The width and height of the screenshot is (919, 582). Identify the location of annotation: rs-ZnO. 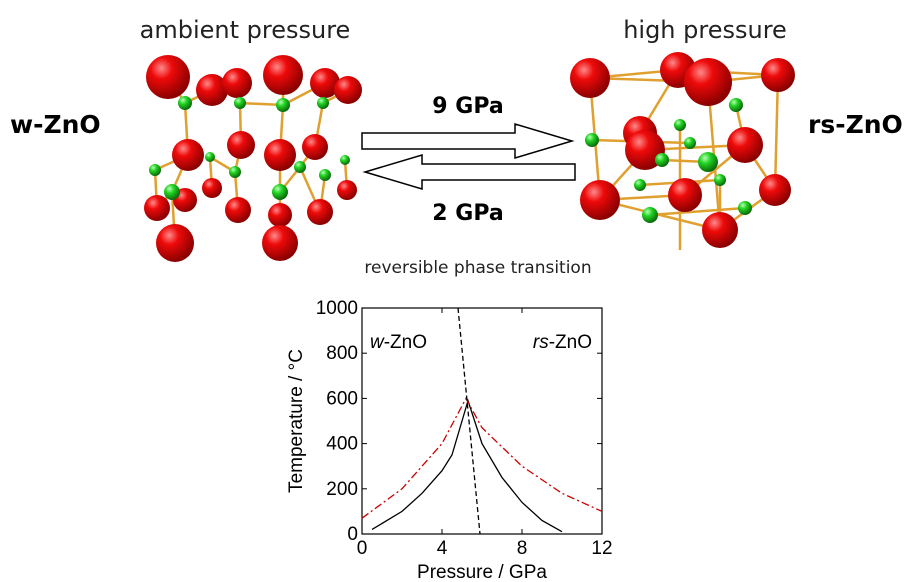
(562, 342).